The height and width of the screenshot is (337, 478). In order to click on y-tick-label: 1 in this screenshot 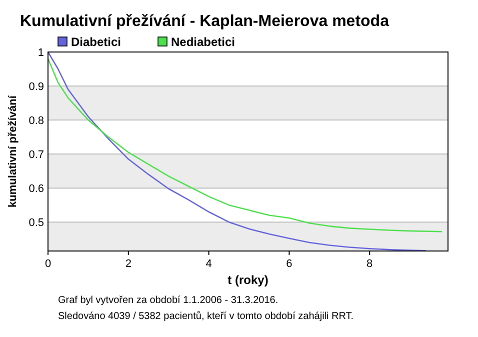, I will do `click(41, 53)`.